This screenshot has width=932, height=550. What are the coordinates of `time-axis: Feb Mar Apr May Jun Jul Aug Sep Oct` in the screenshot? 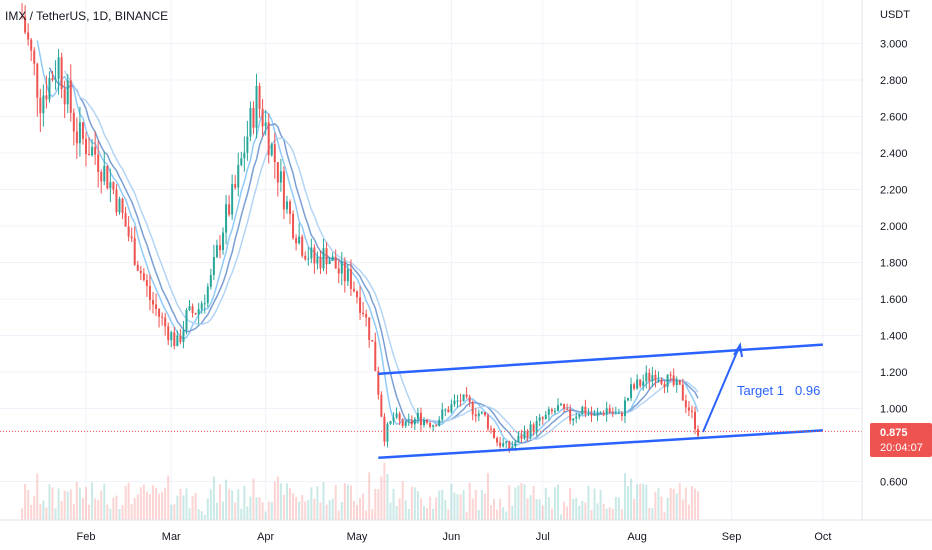 It's located at (466, 531).